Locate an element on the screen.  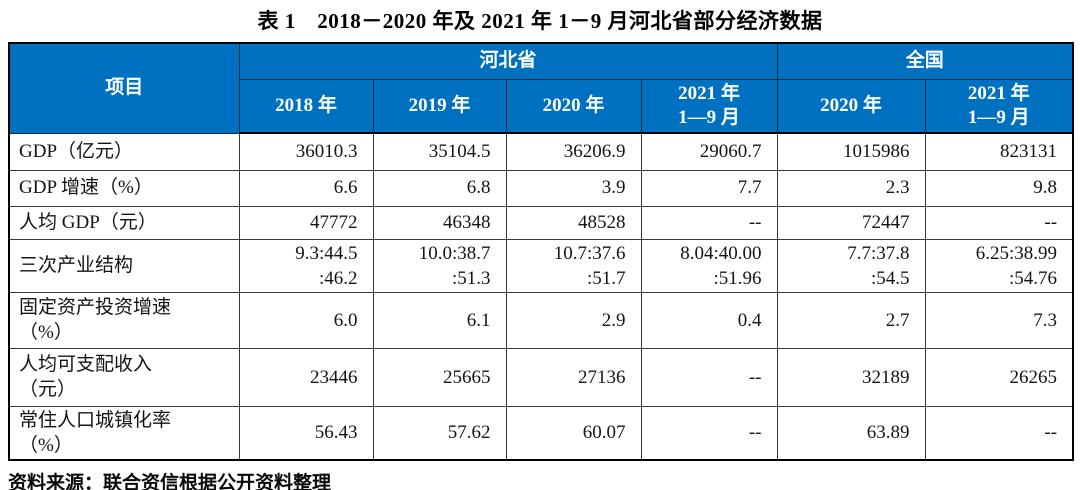
cell-value: 35104.5 is located at coordinates (439, 151).